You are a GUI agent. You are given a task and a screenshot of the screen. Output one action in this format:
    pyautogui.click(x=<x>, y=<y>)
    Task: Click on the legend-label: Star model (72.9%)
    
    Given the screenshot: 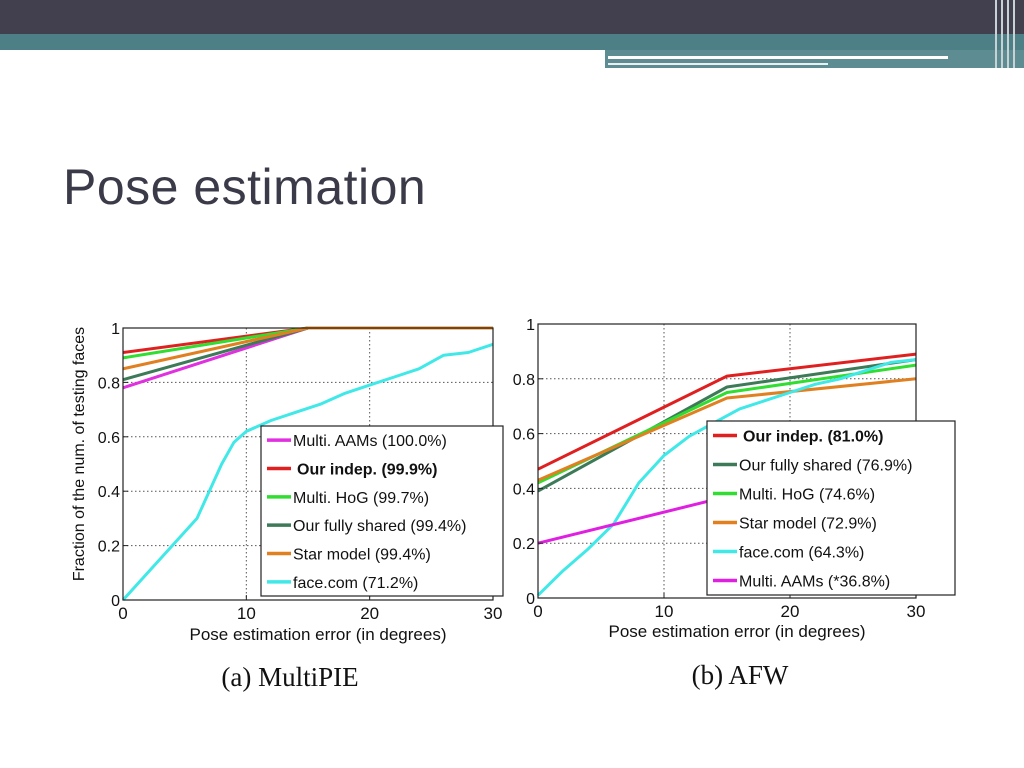 What is the action you would take?
    pyautogui.click(x=808, y=524)
    